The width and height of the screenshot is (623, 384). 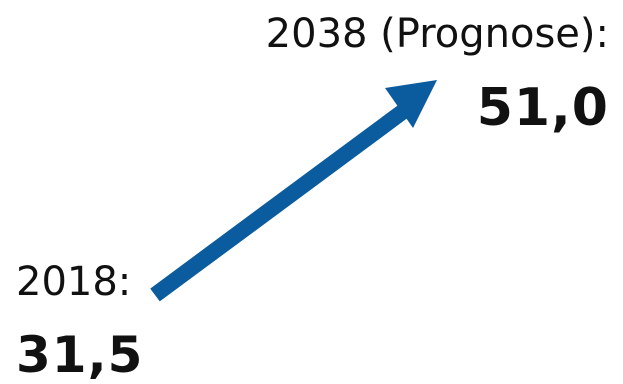 What do you see at coordinates (74, 282) in the screenshot?
I see `start-year-label: 2018:` at bounding box center [74, 282].